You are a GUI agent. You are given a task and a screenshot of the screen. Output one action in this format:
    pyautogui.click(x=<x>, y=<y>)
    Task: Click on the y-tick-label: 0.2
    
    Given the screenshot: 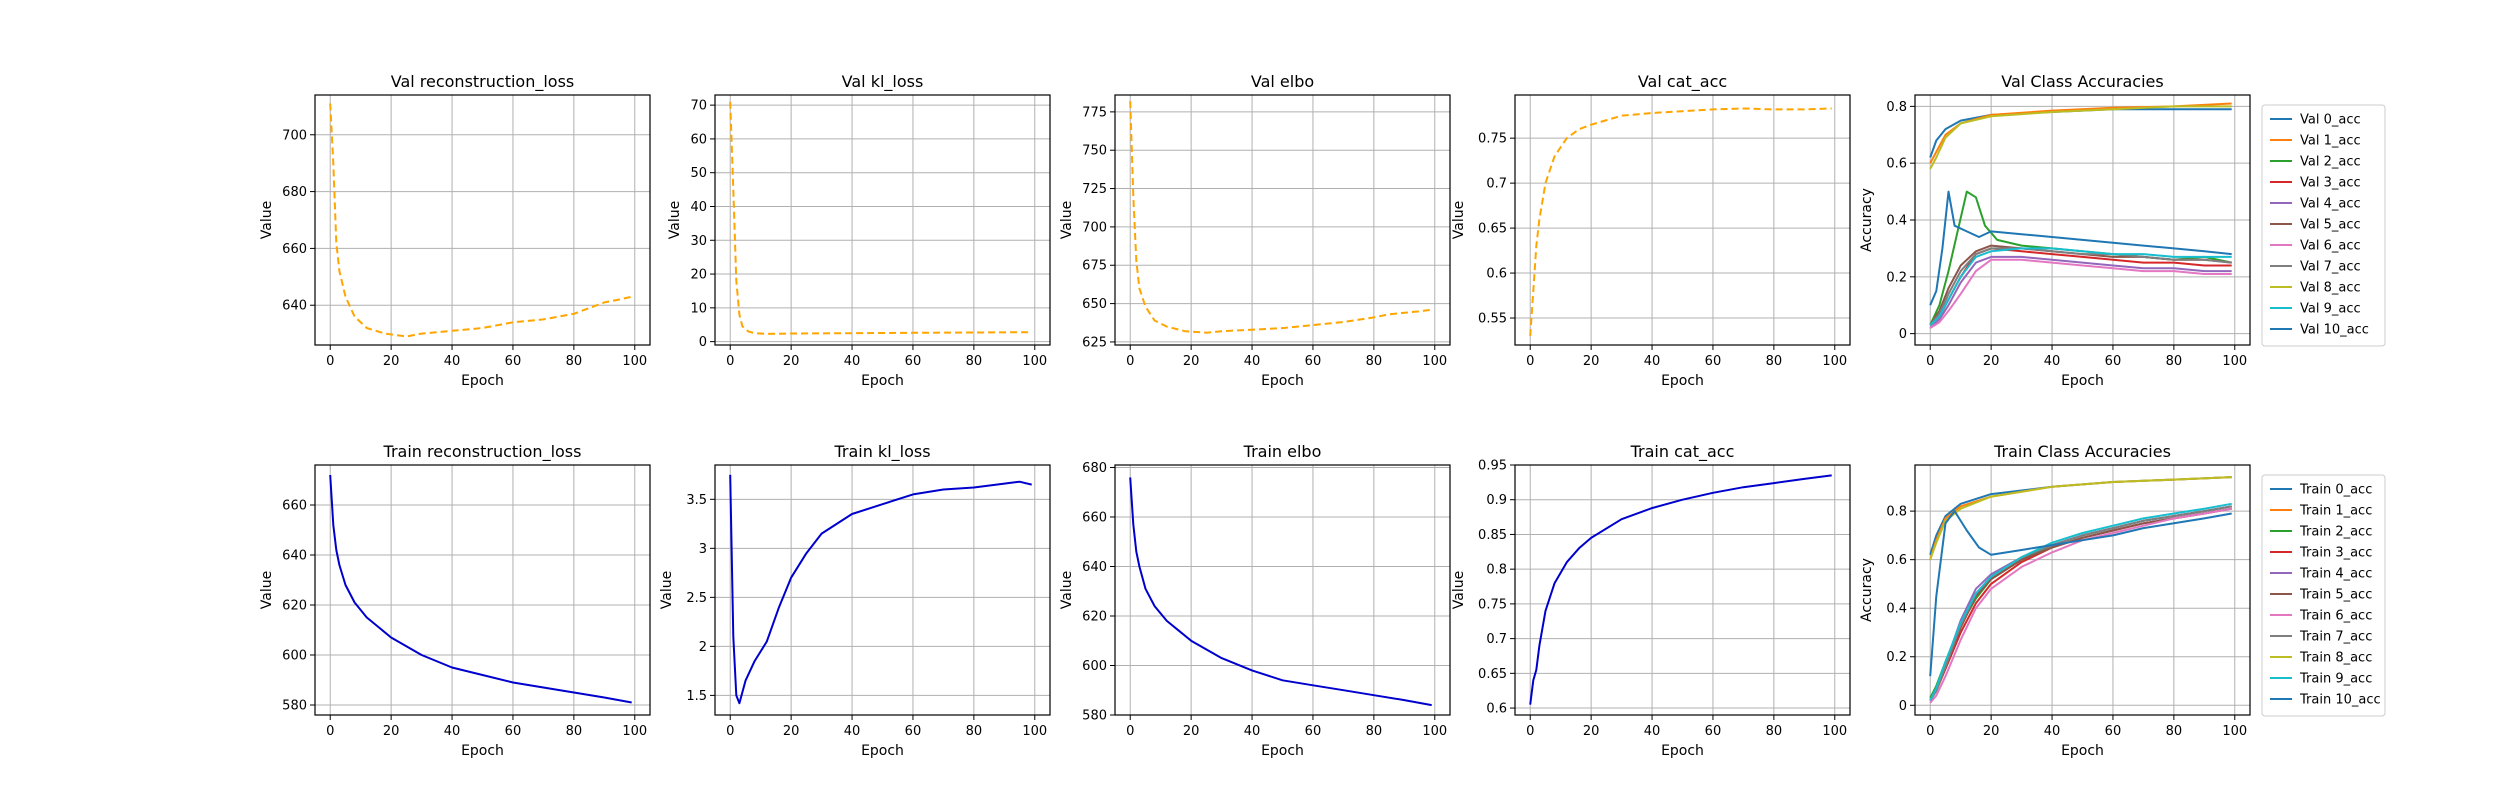 What is the action you would take?
    pyautogui.click(x=1896, y=657)
    